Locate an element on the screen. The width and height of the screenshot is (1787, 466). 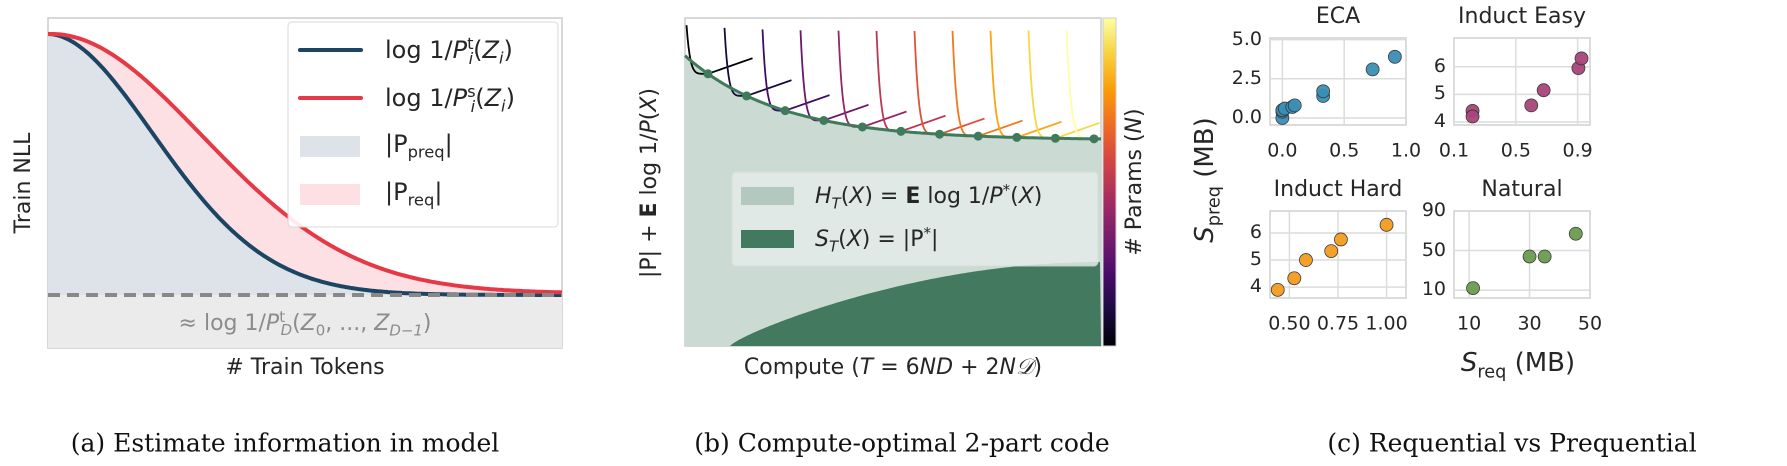
legend-label: log 1/Pti(Zi) is located at coordinates (449, 51).